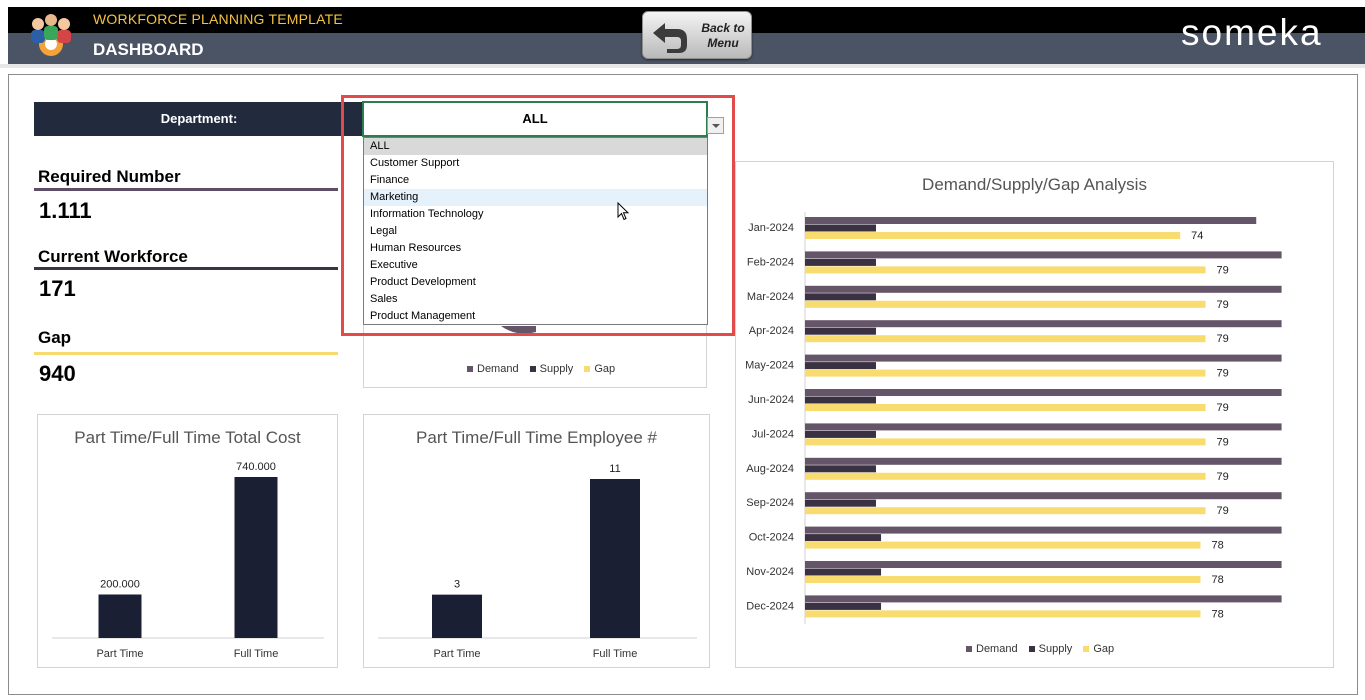 This screenshot has width=1365, height=700. Describe the element at coordinates (771, 538) in the screenshot. I see `y-tick-label: Oct-2024` at that location.